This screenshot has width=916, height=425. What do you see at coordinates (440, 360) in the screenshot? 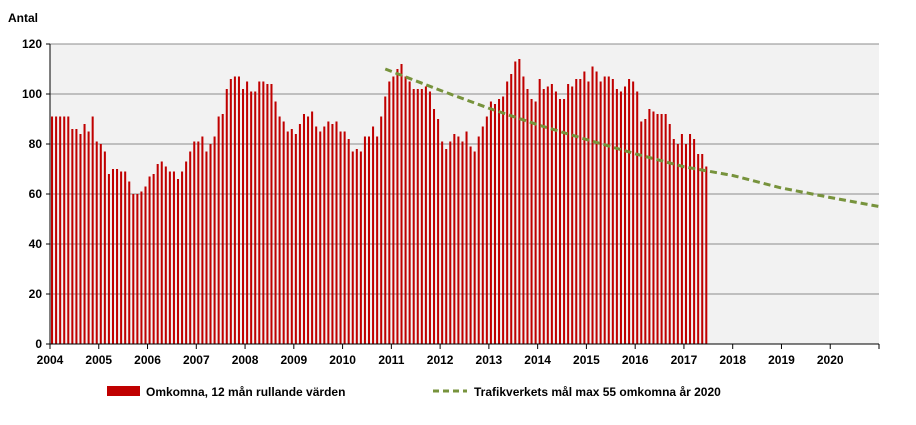
I see `x-tick-label-8: 2012` at bounding box center [440, 360].